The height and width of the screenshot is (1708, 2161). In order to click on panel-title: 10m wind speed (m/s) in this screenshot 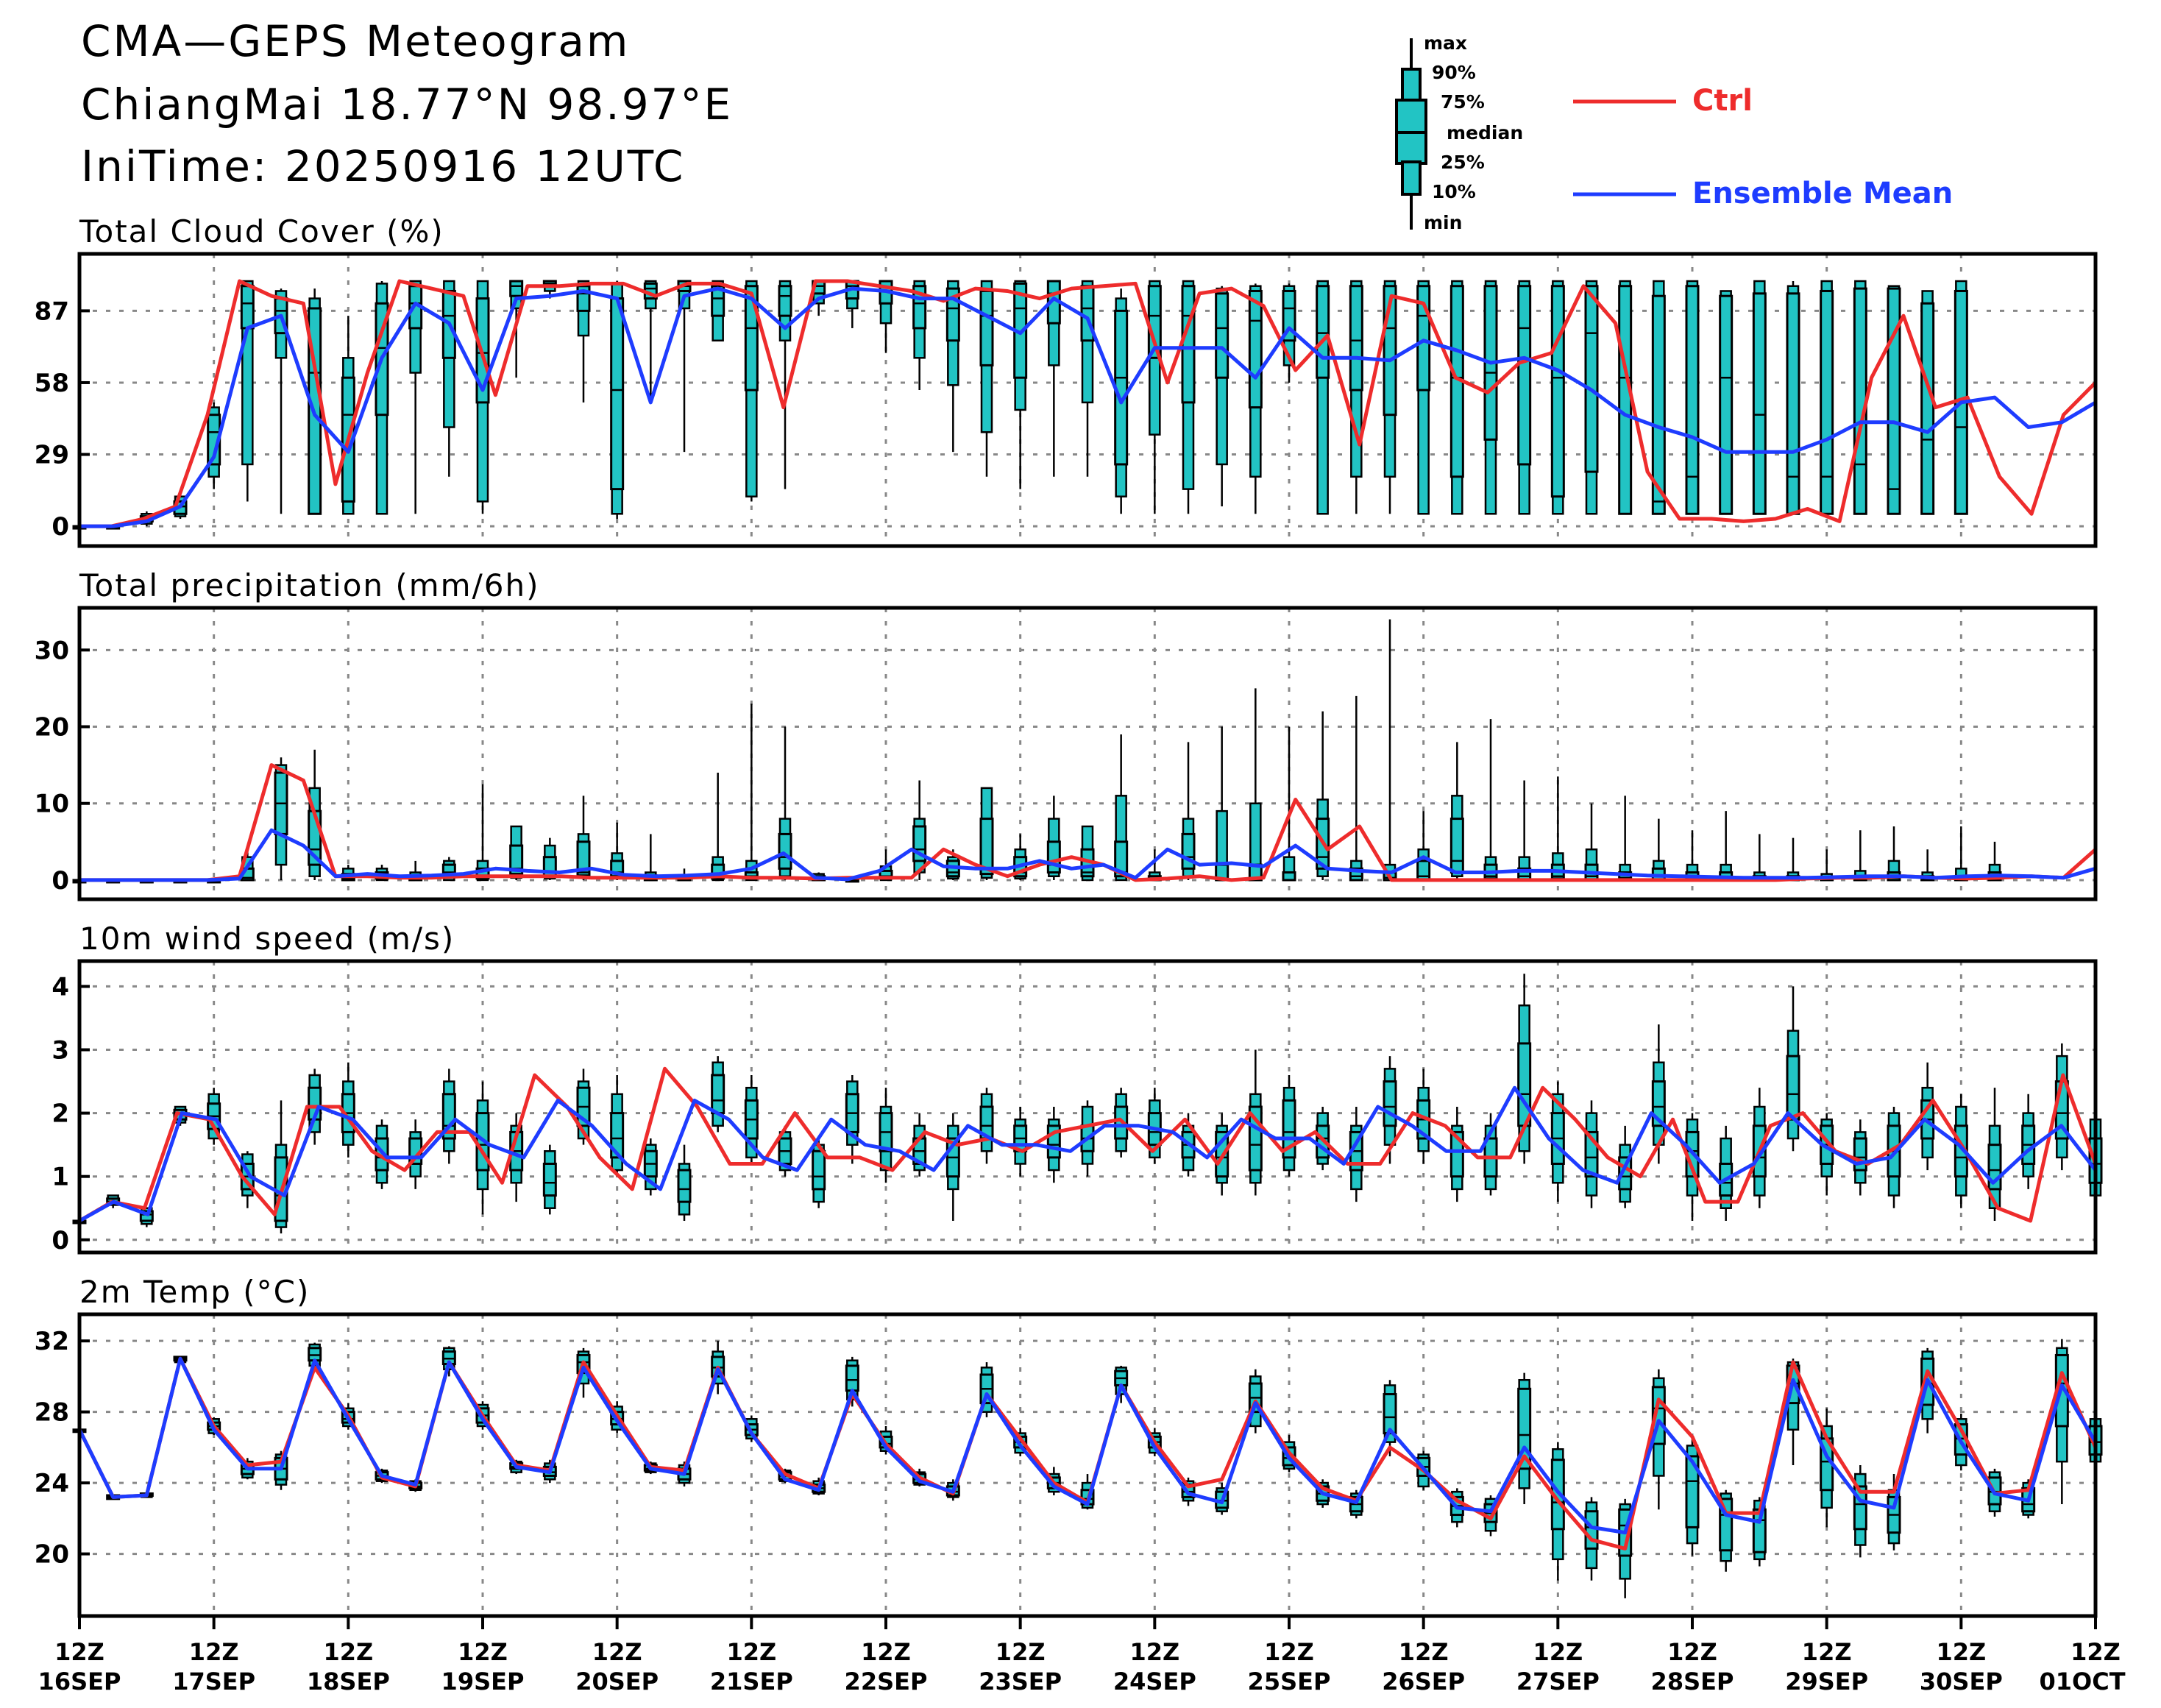, I will do `click(267, 939)`.